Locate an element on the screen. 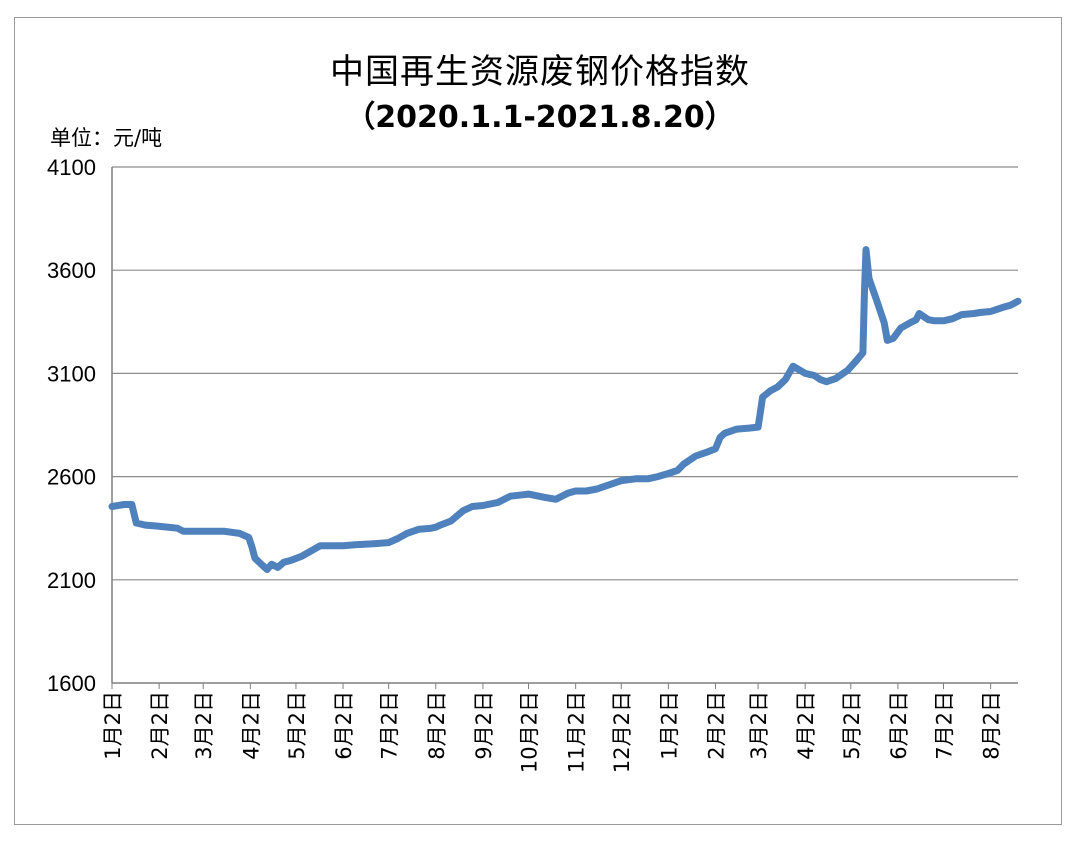 The image size is (1080, 853). x-tick-label: 12月2日 is located at coordinates (622, 732).